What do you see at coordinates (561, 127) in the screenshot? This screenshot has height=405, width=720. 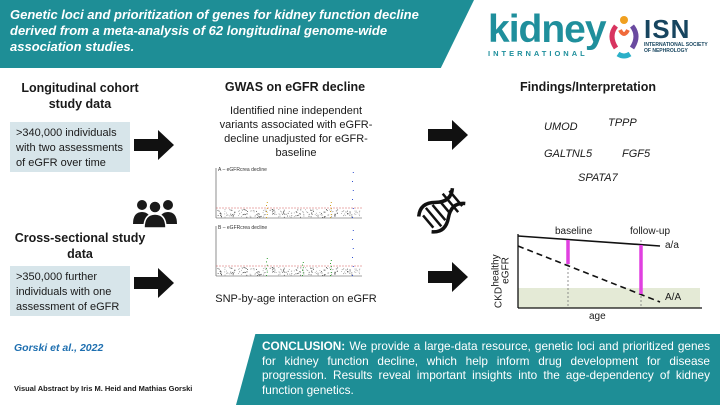 I see `gene-umod: UMOD` at bounding box center [561, 127].